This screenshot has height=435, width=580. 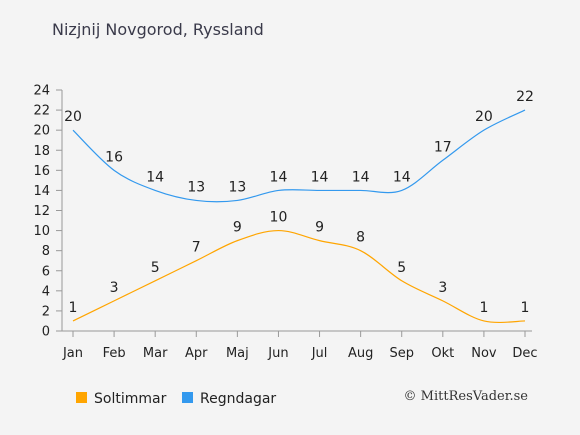 What do you see at coordinates (524, 353) in the screenshot?
I see `x-tick-label: Dec` at bounding box center [524, 353].